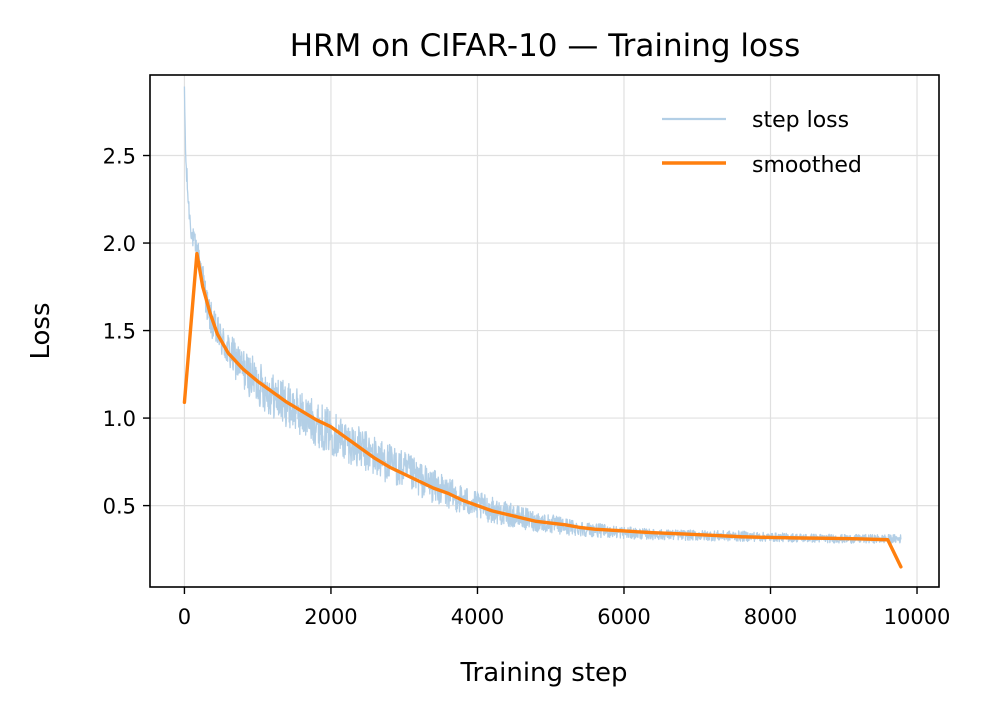 The width and height of the screenshot is (996, 717). I want to click on y-tick-label: 2.5, so click(119, 157).